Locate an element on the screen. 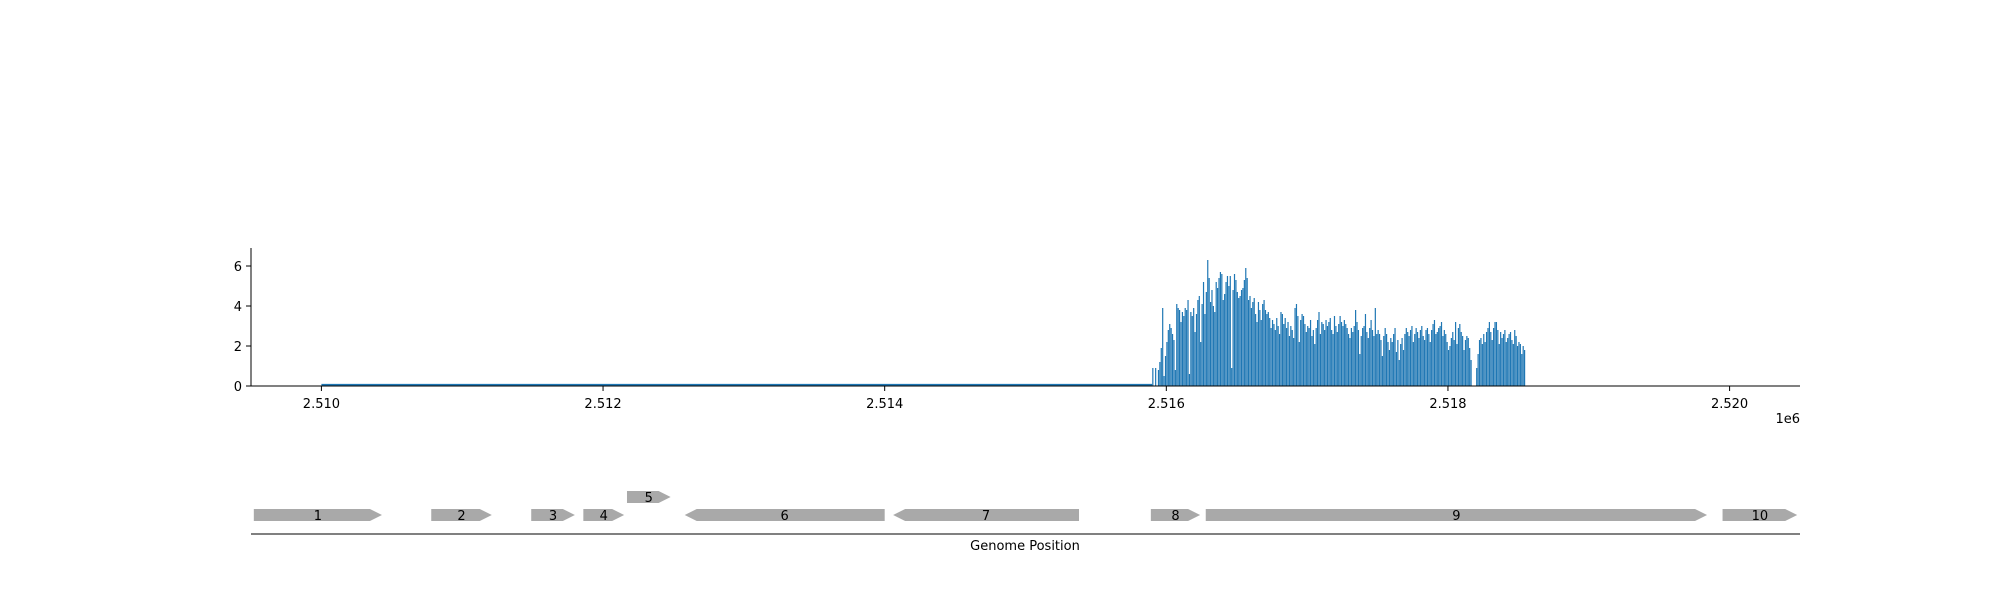  x-tick-label: 2.514 is located at coordinates (884, 404).